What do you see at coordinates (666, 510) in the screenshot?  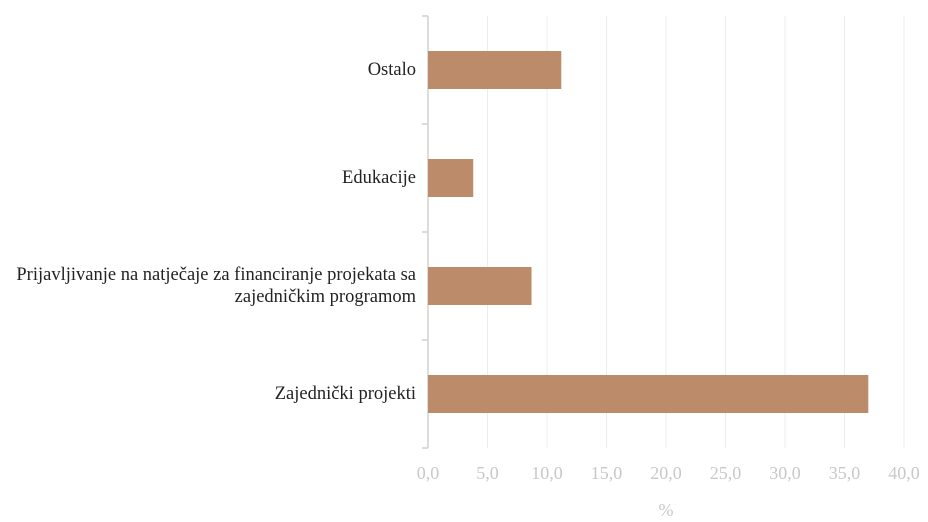 I see `x-axis-label: %` at bounding box center [666, 510].